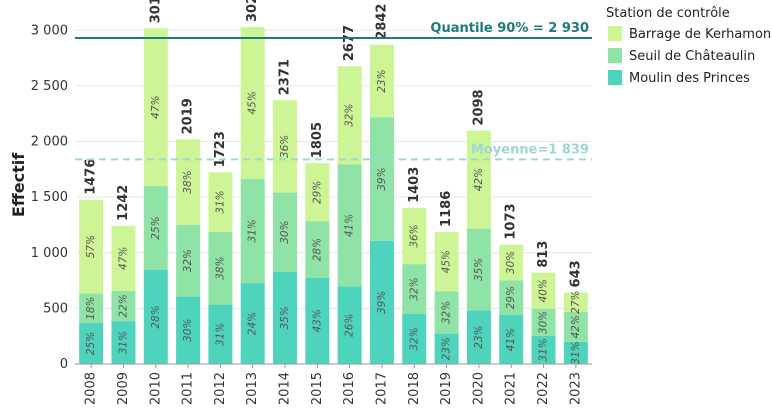  What do you see at coordinates (55, 308) in the screenshot?
I see `y-tick-label: 500` at bounding box center [55, 308].